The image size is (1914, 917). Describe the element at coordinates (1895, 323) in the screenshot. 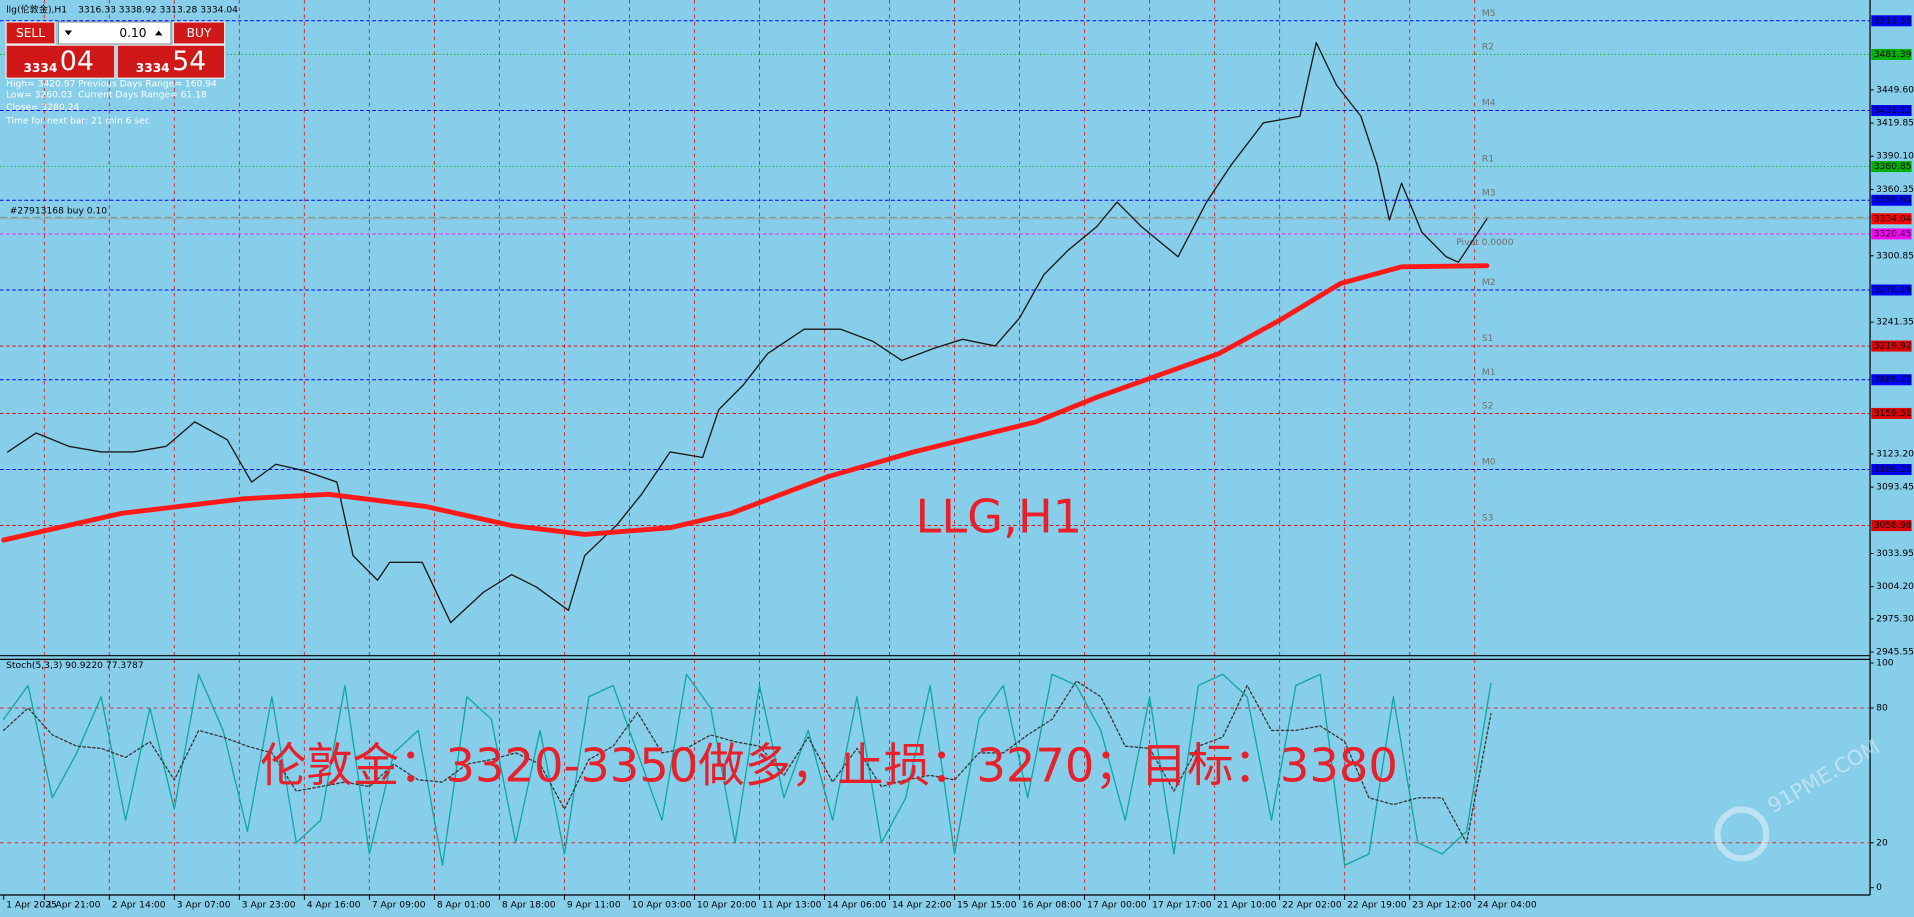

I see `y-tick-label: 3241.35` at that location.